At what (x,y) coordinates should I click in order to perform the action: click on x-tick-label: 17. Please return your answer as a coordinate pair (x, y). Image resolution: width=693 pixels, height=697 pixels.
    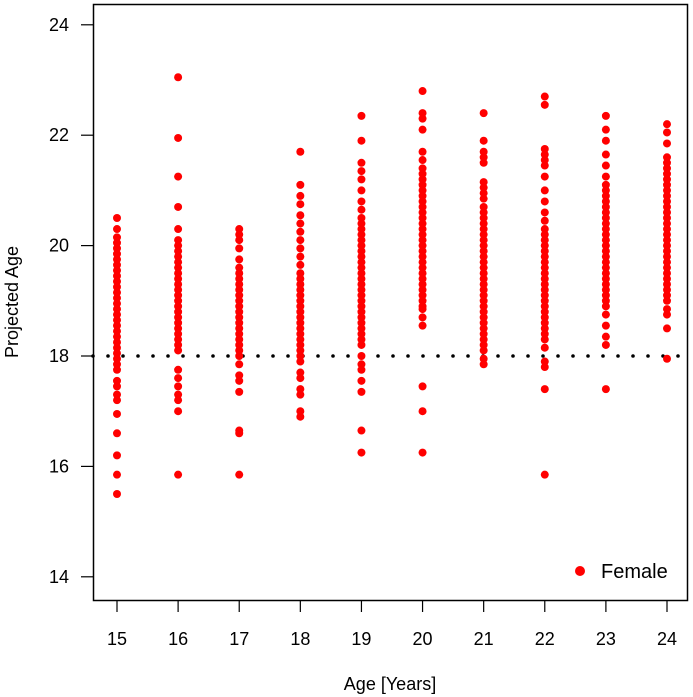
    Looking at the image, I should click on (239, 639).